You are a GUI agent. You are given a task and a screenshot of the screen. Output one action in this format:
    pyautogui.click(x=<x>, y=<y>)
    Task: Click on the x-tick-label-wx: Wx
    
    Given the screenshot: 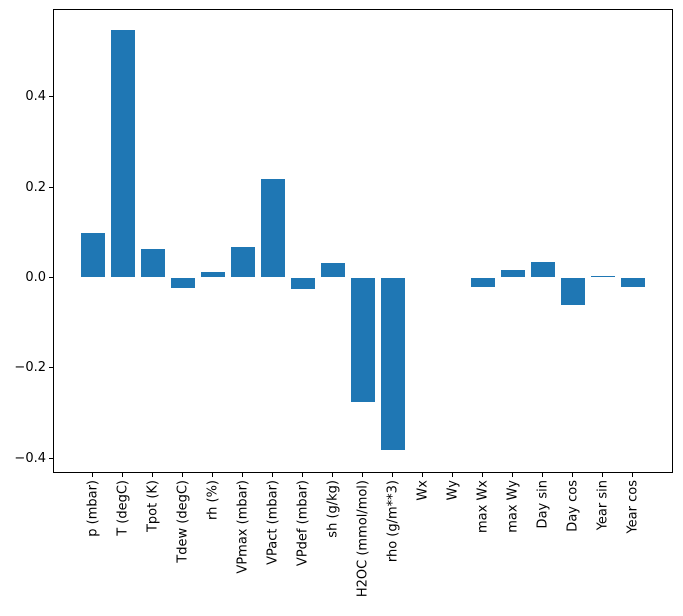 What is the action you would take?
    pyautogui.click(x=423, y=490)
    